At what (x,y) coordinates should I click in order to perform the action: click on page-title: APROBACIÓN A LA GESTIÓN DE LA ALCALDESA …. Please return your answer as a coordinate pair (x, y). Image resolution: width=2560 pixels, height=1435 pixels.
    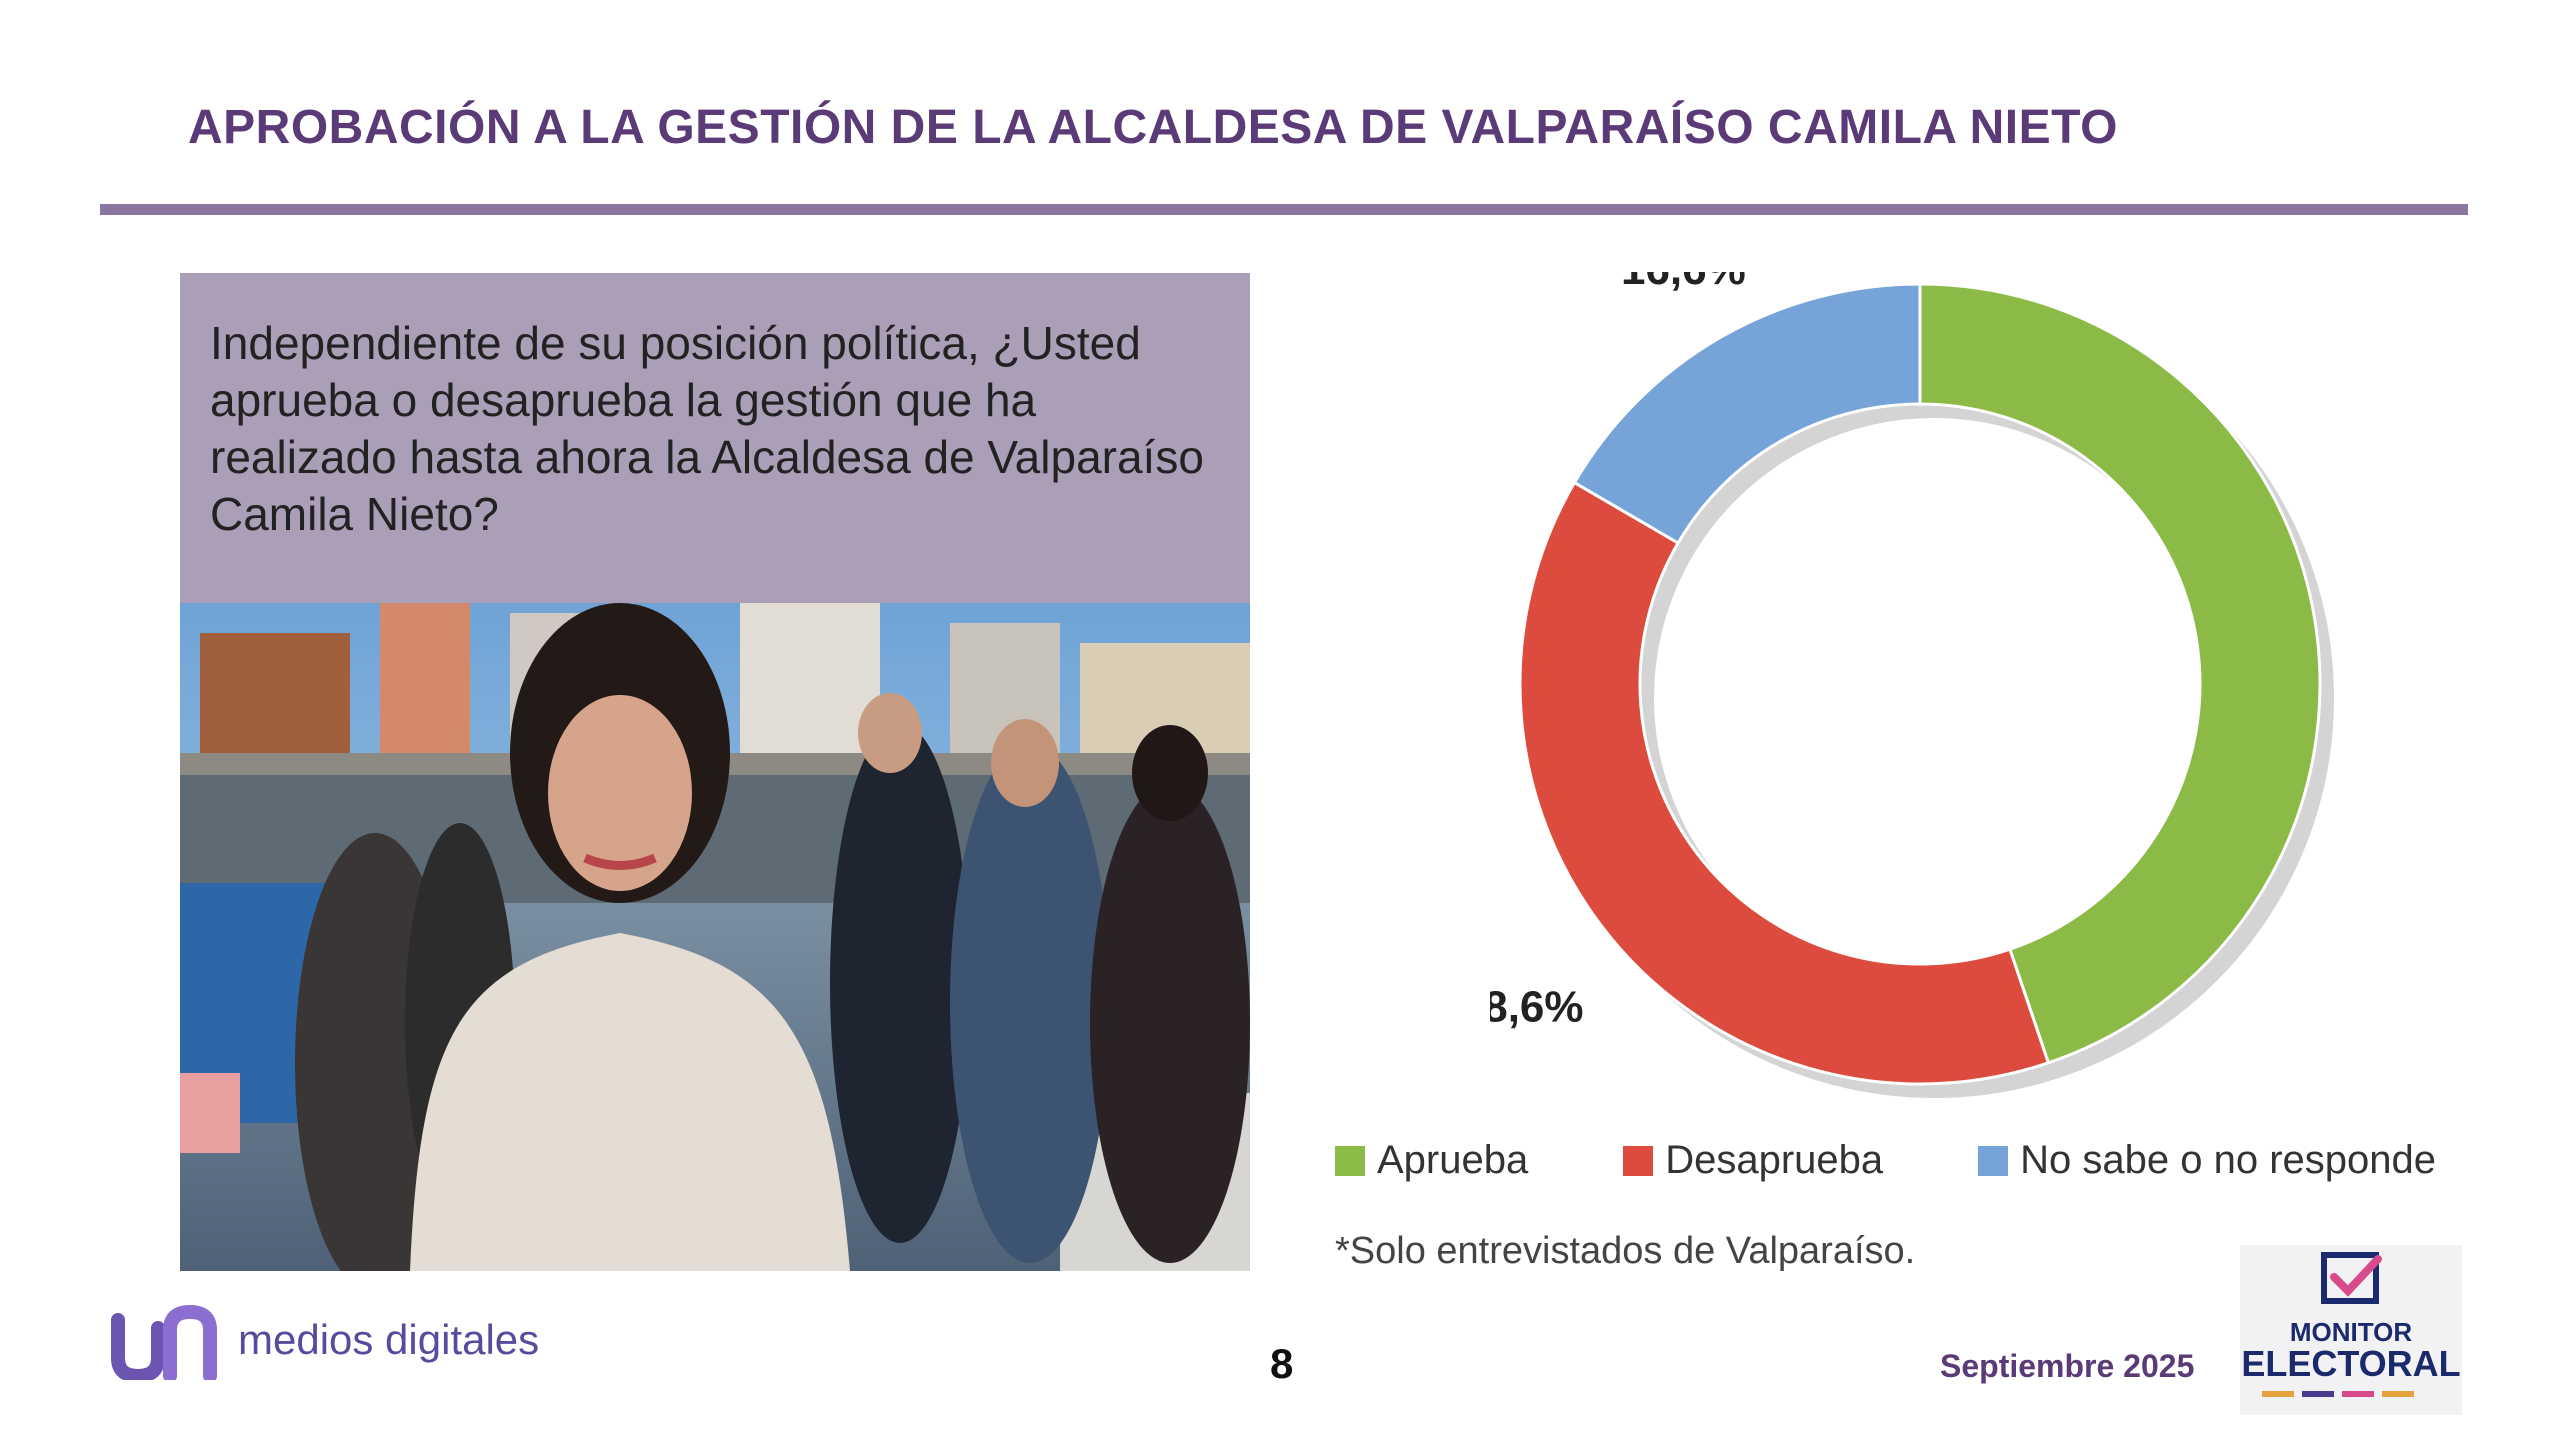
    Looking at the image, I should click on (1153, 127).